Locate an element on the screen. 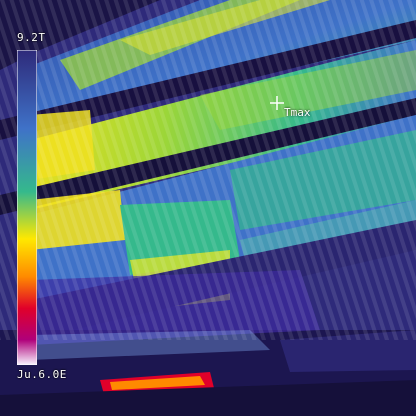 The height and width of the screenshot is (416, 416). temperature-scale-bar is located at coordinates (27, 207).